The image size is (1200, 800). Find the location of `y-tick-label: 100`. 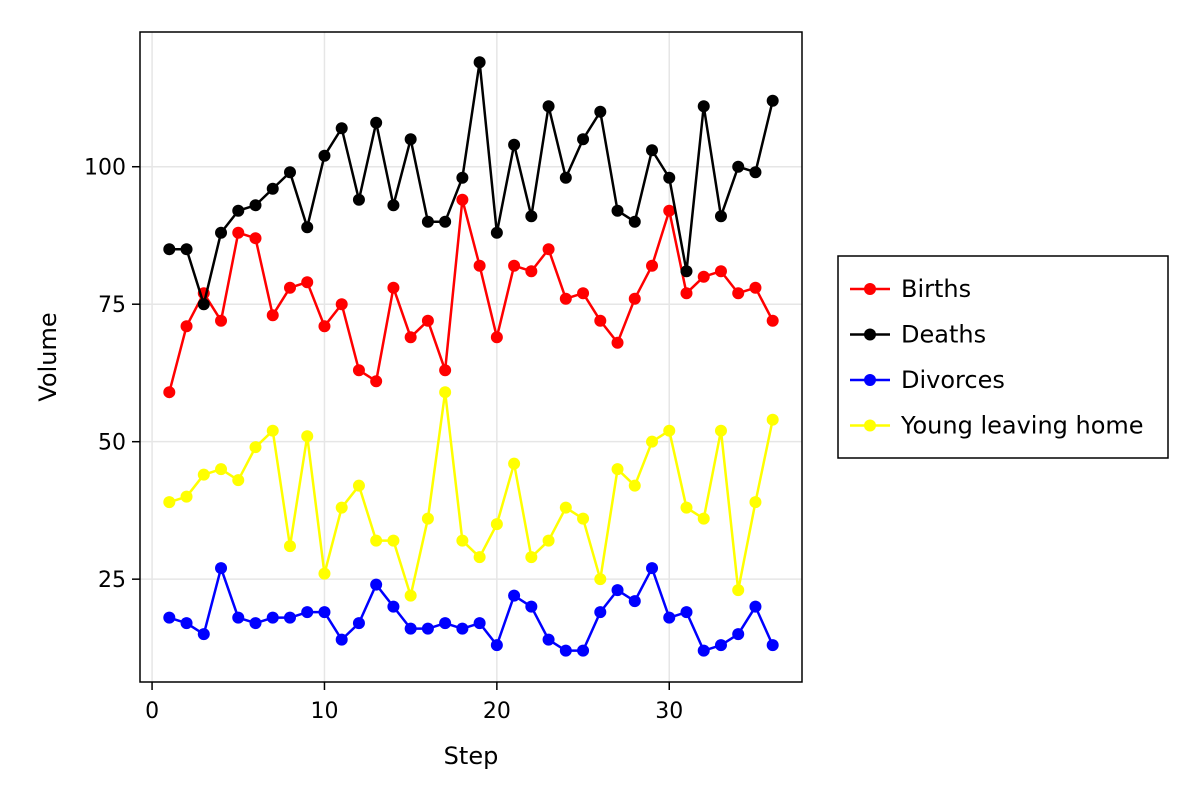

y-tick-label: 100 is located at coordinates (105, 168).